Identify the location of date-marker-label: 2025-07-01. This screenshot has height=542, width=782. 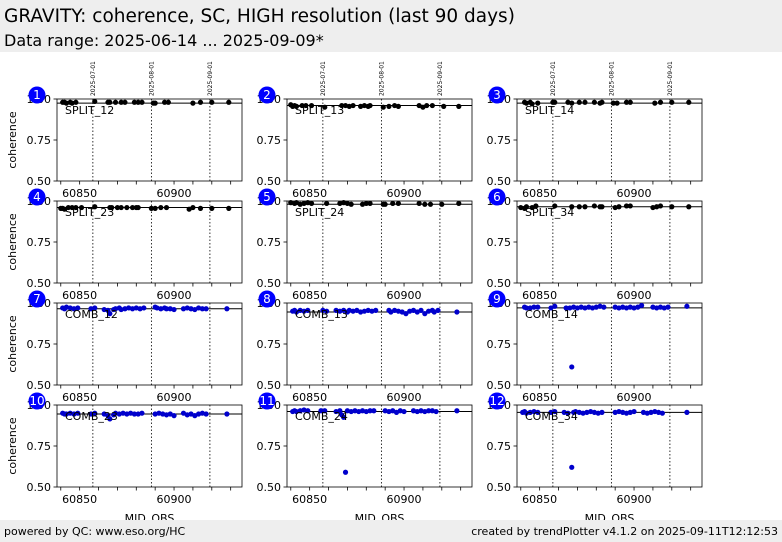
(553, 78).